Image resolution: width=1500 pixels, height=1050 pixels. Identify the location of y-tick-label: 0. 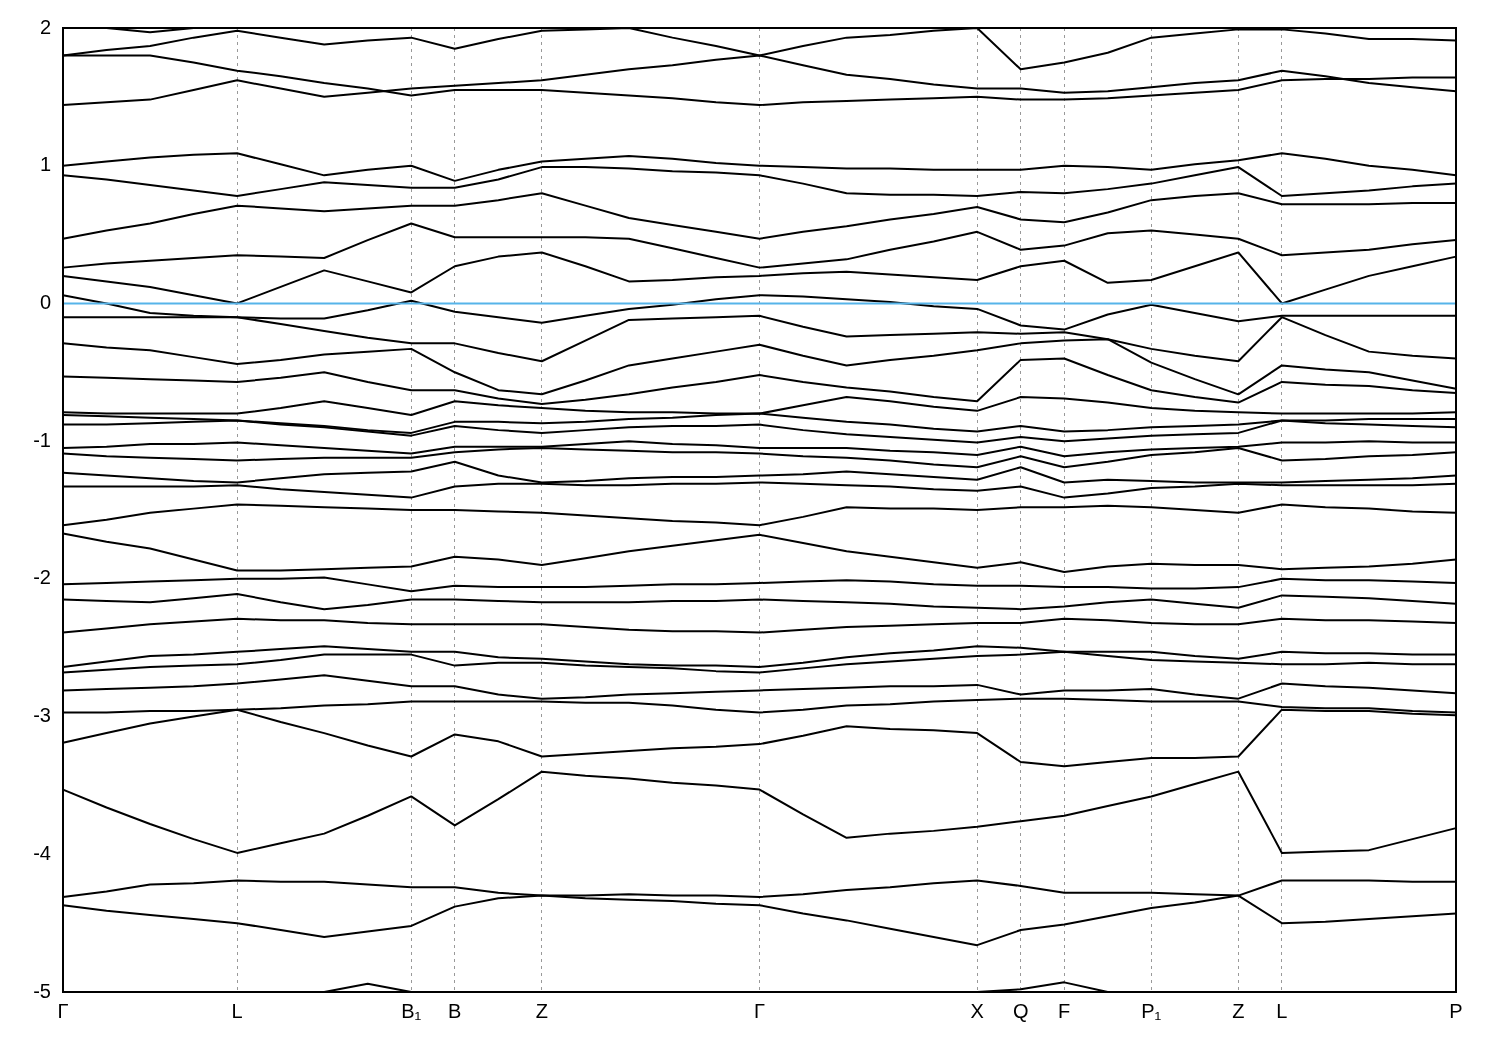
(45, 301).